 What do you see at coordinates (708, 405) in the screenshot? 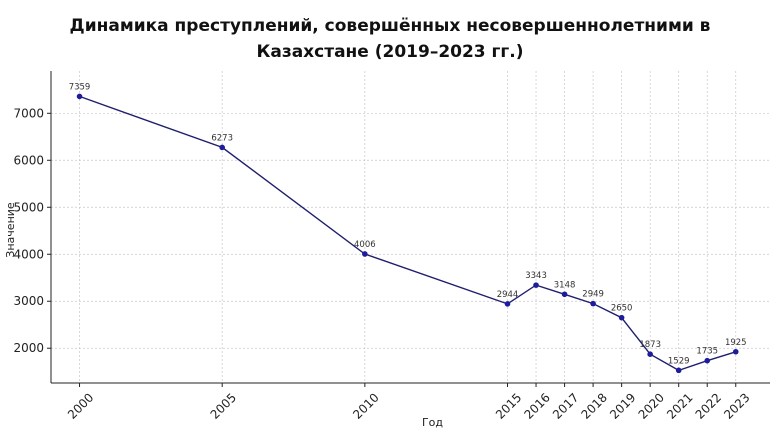
I see `x-tick-label: 2022` at bounding box center [708, 405].